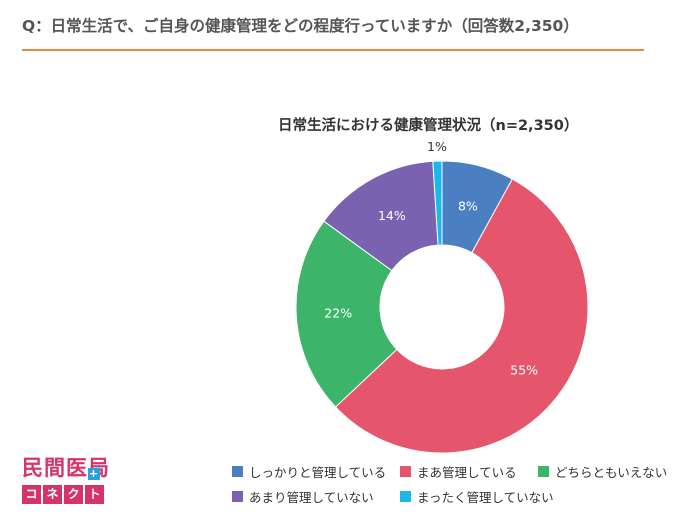  I want to click on legend-item-3: あまり管理していない, so click(303, 496).